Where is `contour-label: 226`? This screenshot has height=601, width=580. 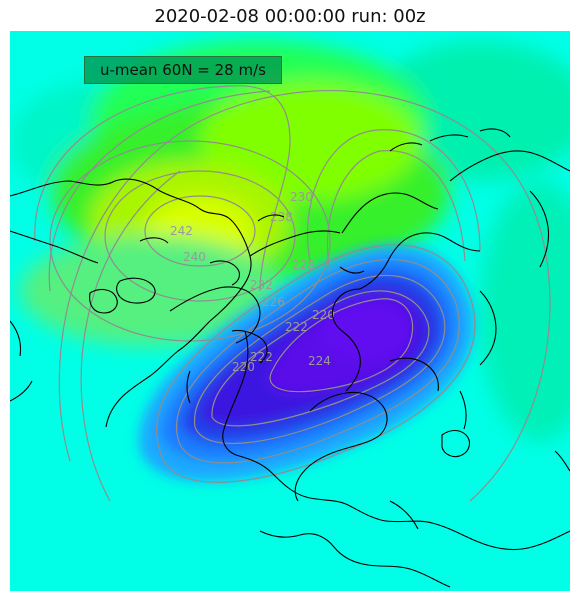
contour-label: 226 is located at coordinates (273, 302).